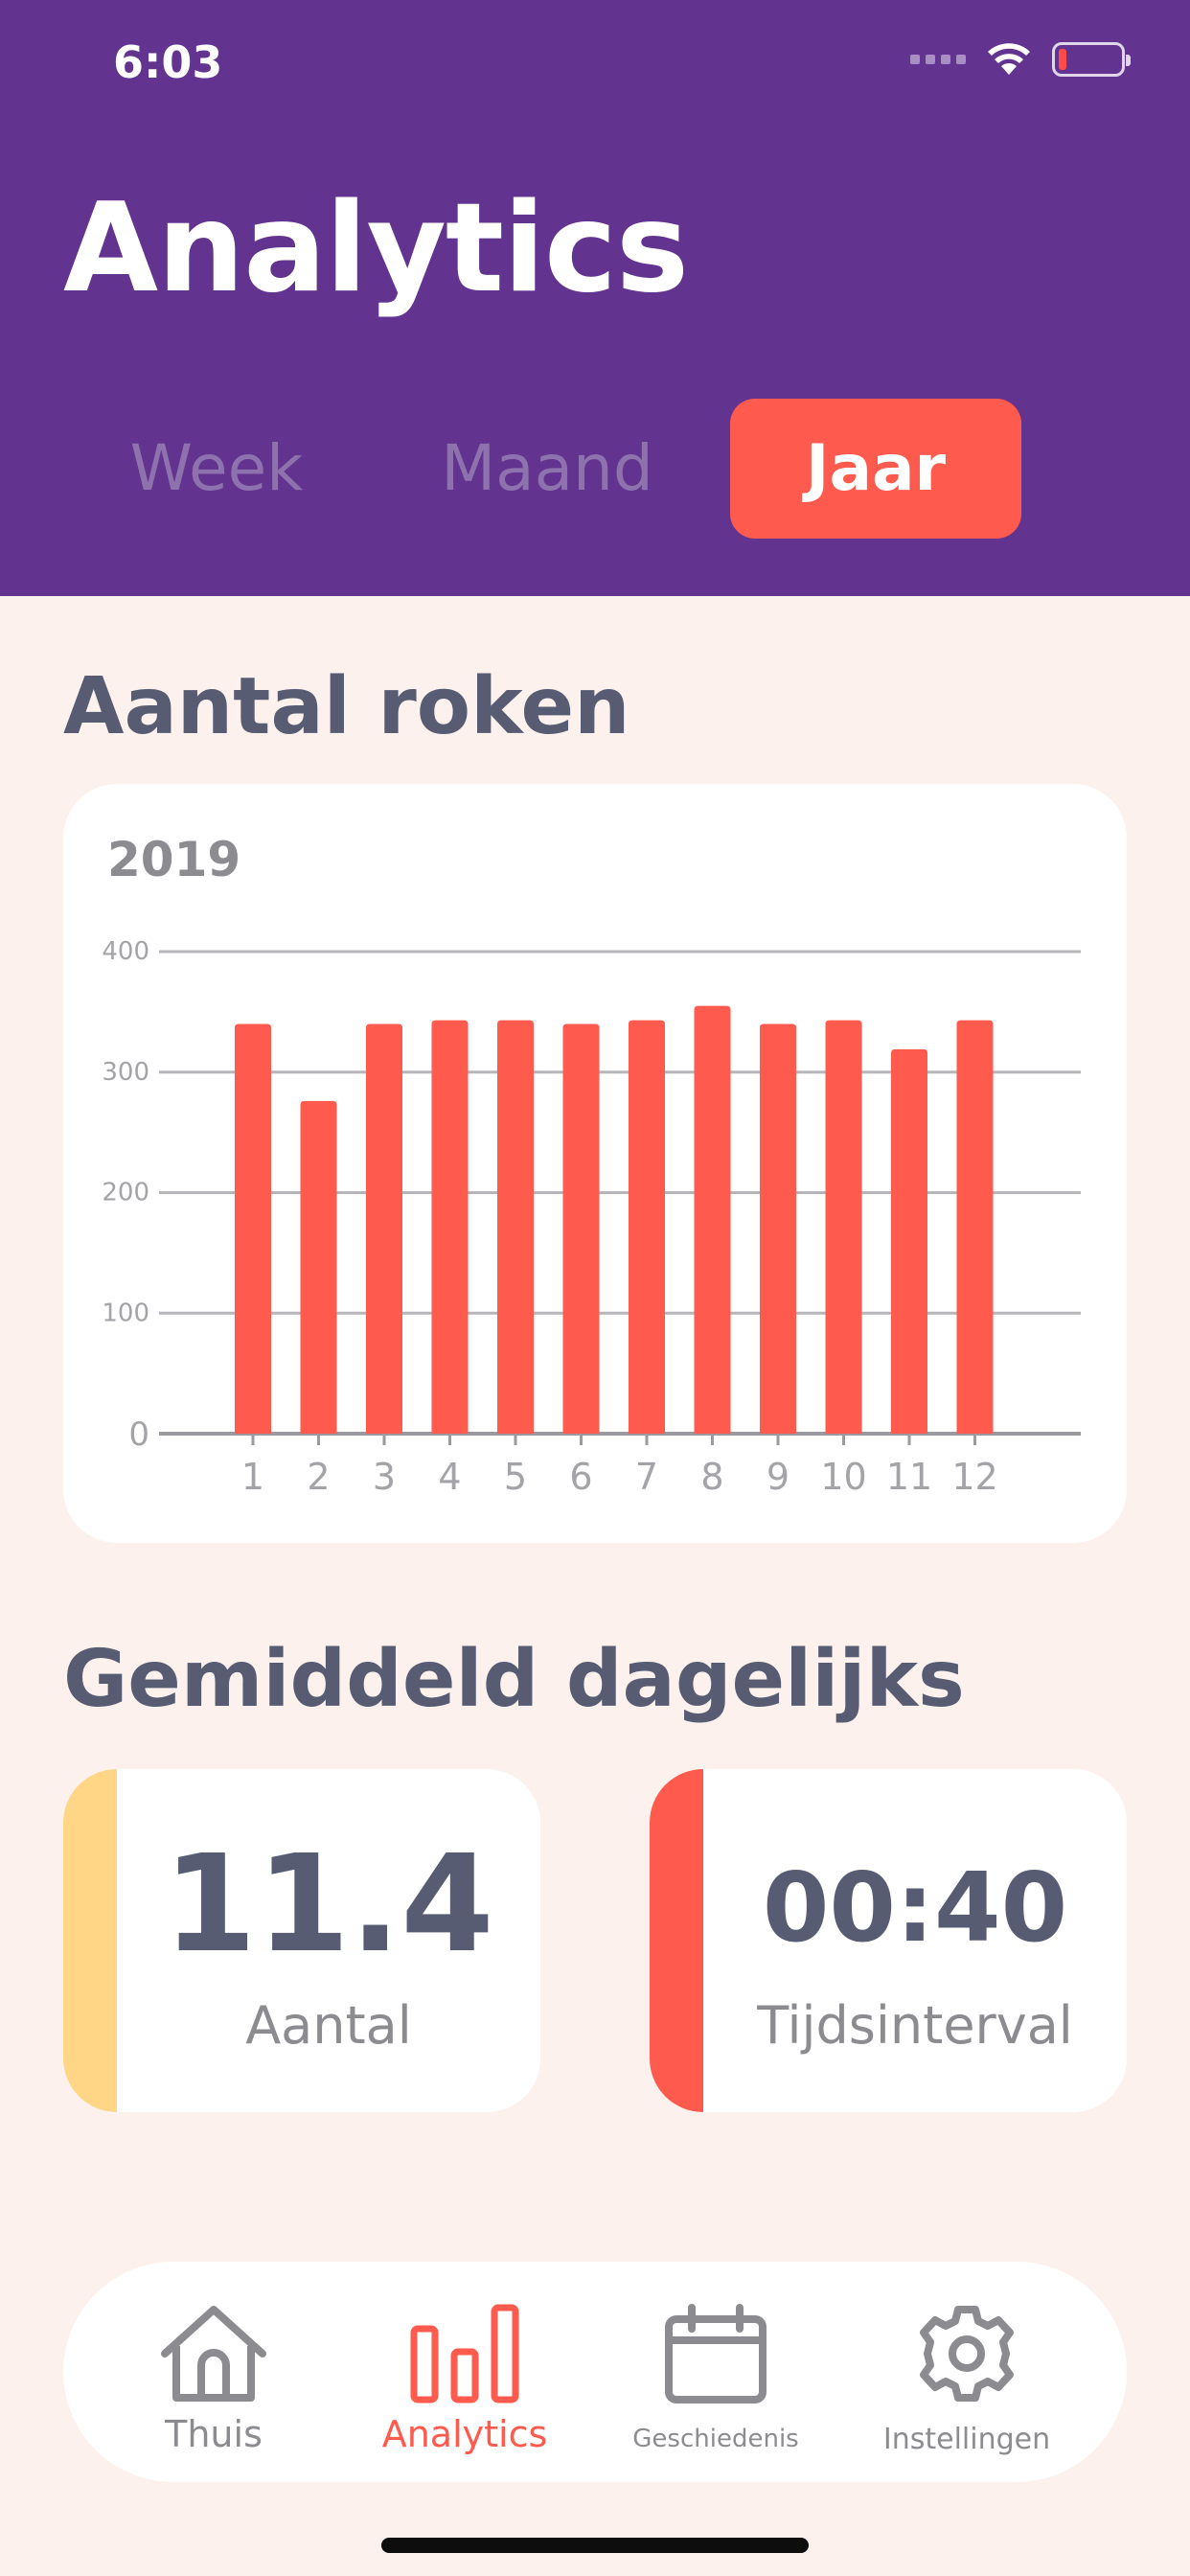  I want to click on chart-title: 2019, so click(174, 859).